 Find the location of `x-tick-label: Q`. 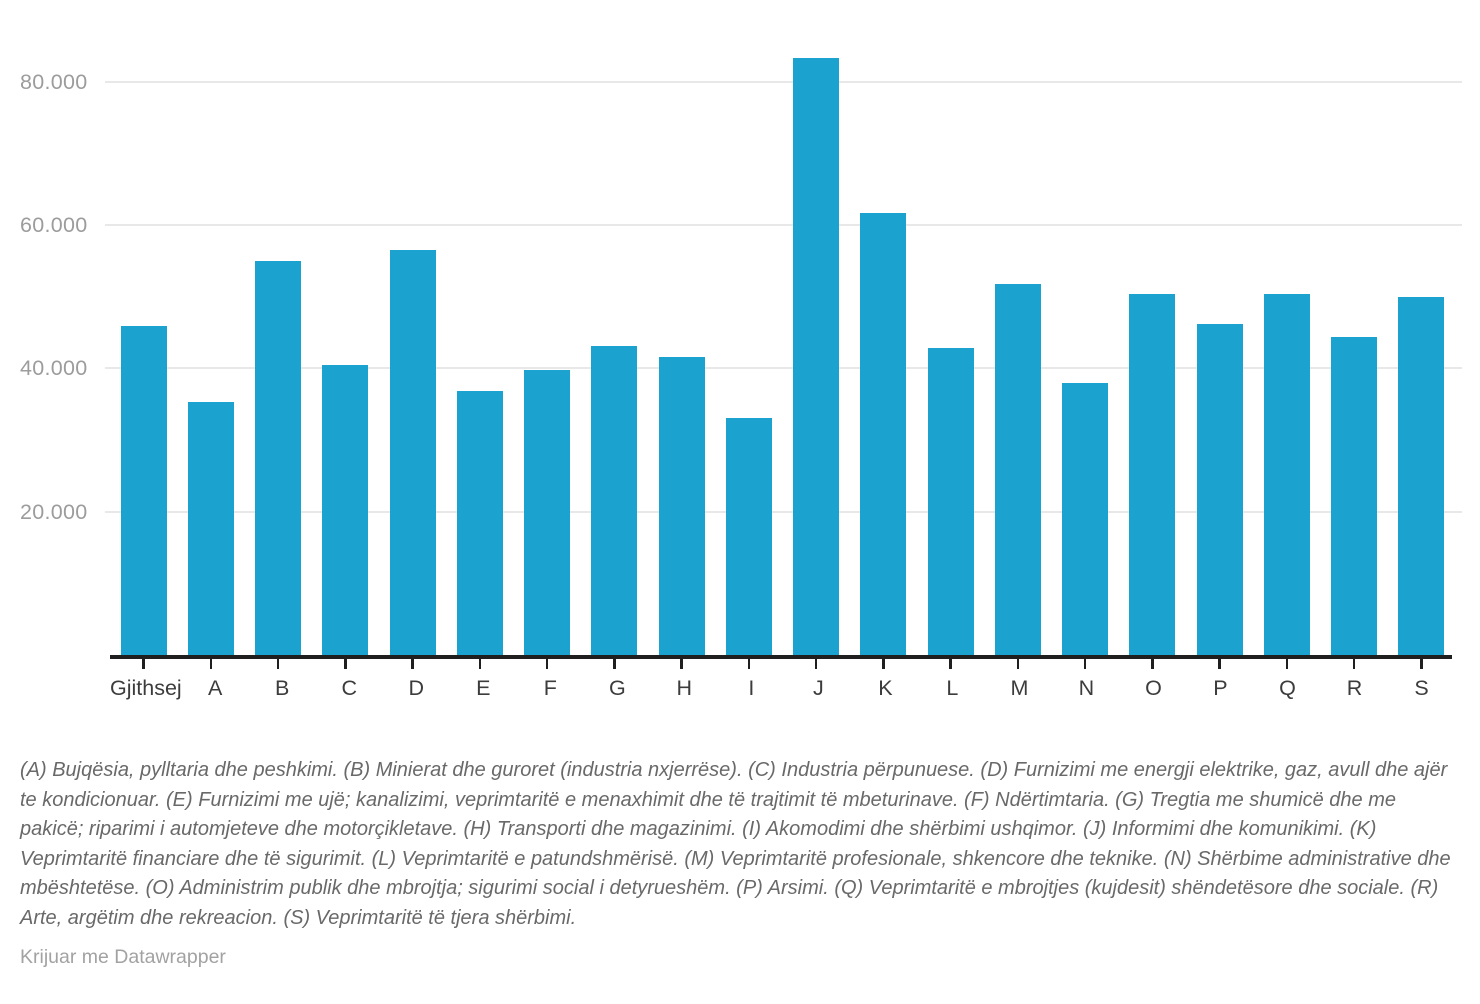

x-tick-label: Q is located at coordinates (1287, 688).